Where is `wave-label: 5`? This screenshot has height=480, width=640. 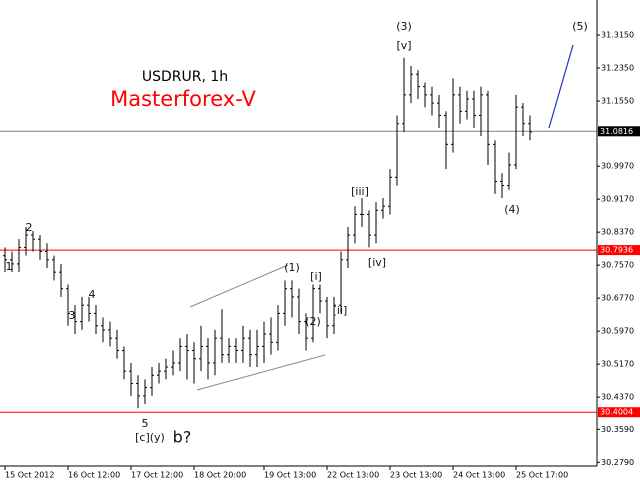
wave-label: 5 is located at coordinates (145, 423).